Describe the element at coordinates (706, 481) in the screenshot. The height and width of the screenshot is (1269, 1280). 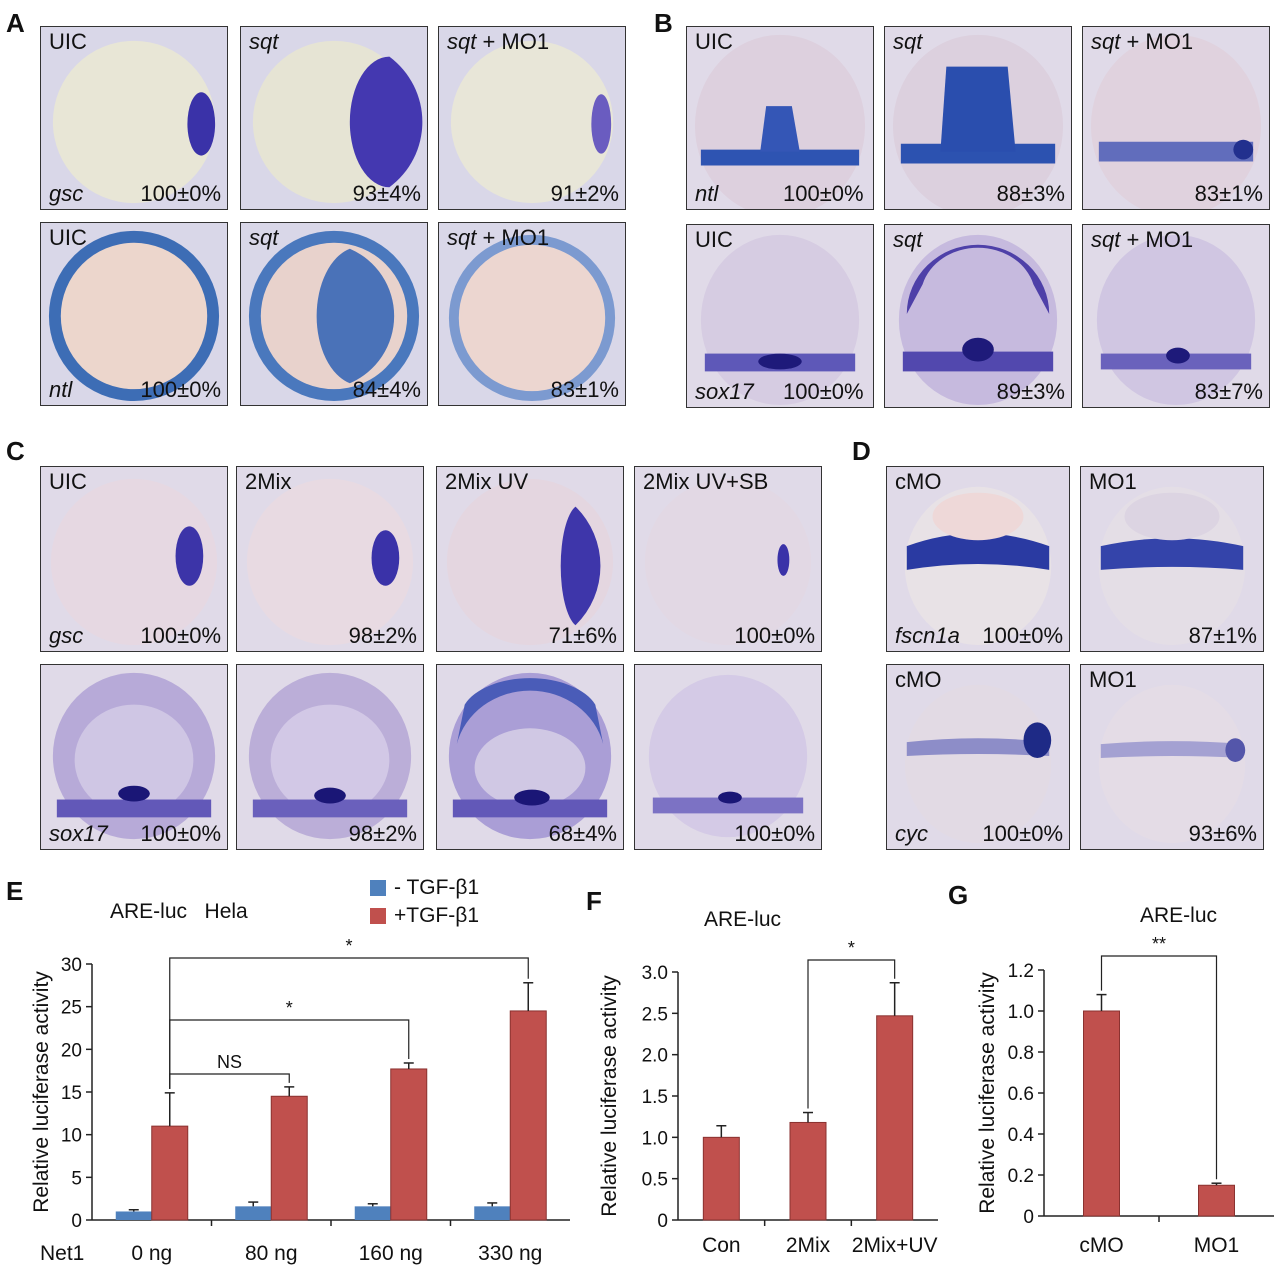
I see `condition-label: 2Mix UV+SB` at that location.